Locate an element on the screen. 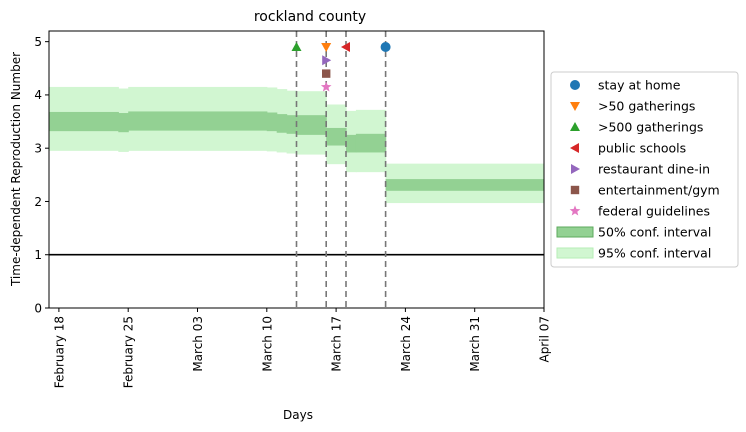 This screenshot has height=432, width=746. x-tick-label: February 18 is located at coordinates (59, 352).